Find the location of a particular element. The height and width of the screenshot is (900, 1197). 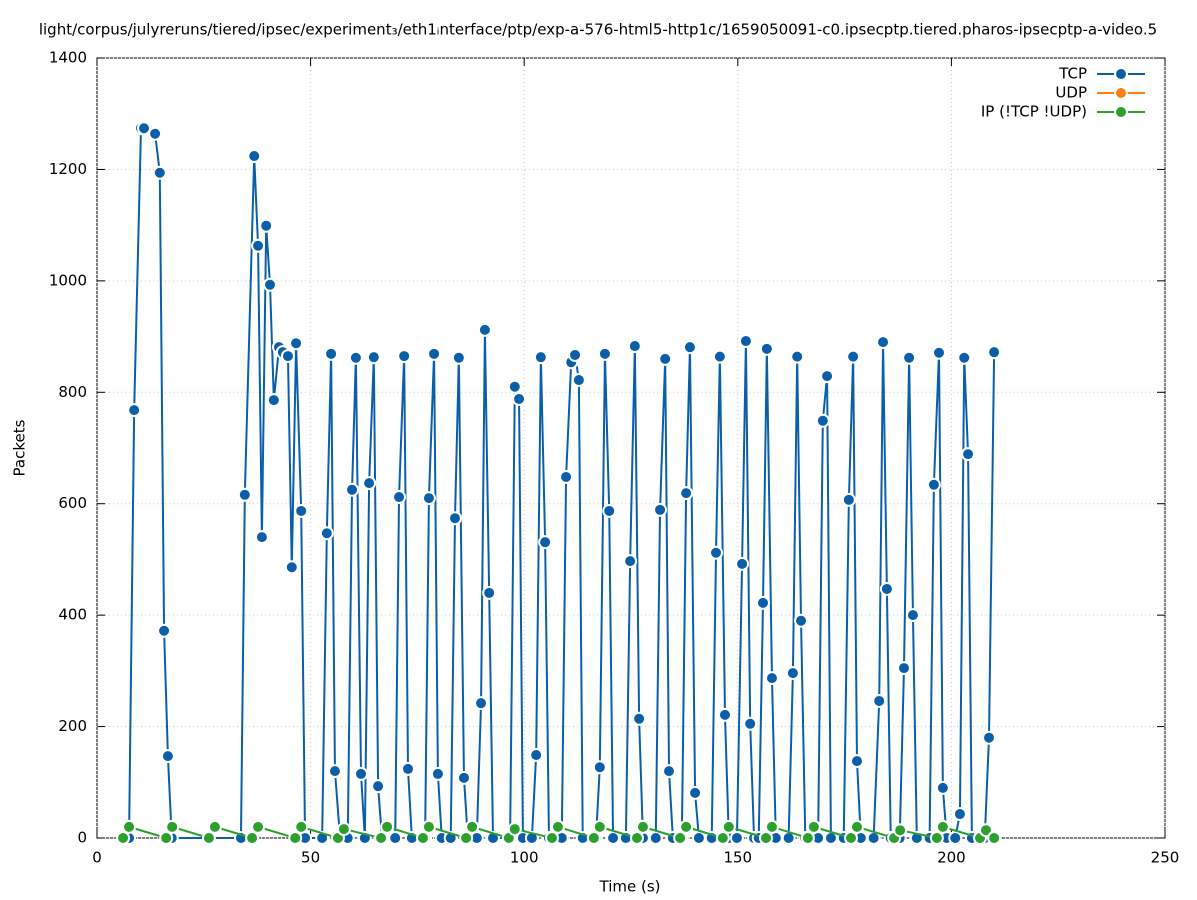

y-tick-label: 200 is located at coordinates (72, 726).